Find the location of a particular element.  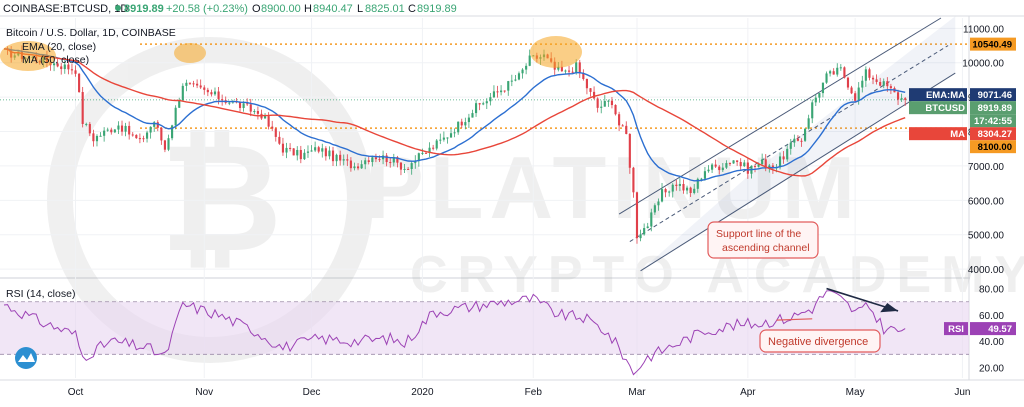

time-axis-tick: 2020 is located at coordinates (422, 392).